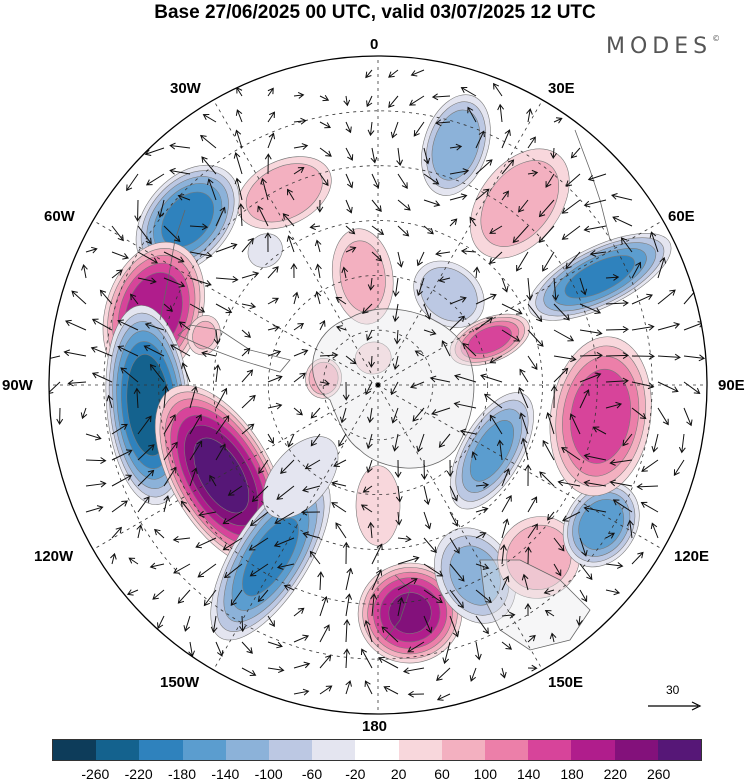 Image resolution: width=750 pixels, height=783 pixels. What do you see at coordinates (600, 416) in the screenshot?
I see `positive-anomaly` at bounding box center [600, 416].